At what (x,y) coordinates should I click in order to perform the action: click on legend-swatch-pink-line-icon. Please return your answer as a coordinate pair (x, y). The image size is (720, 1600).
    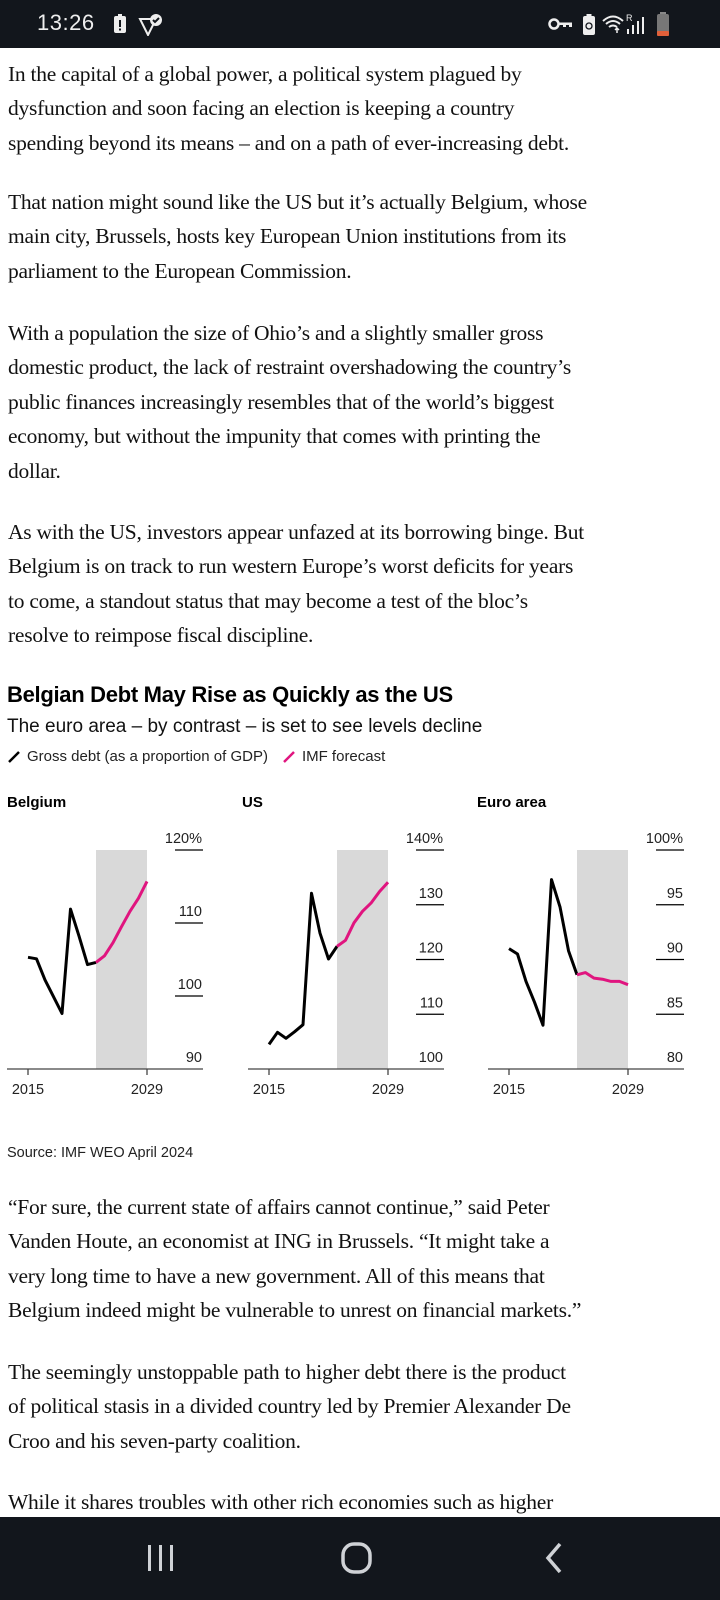
    Looking at the image, I should click on (289, 756).